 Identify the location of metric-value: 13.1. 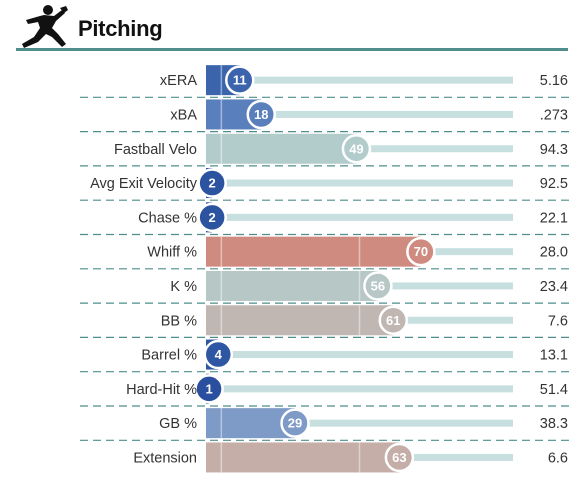
(554, 356).